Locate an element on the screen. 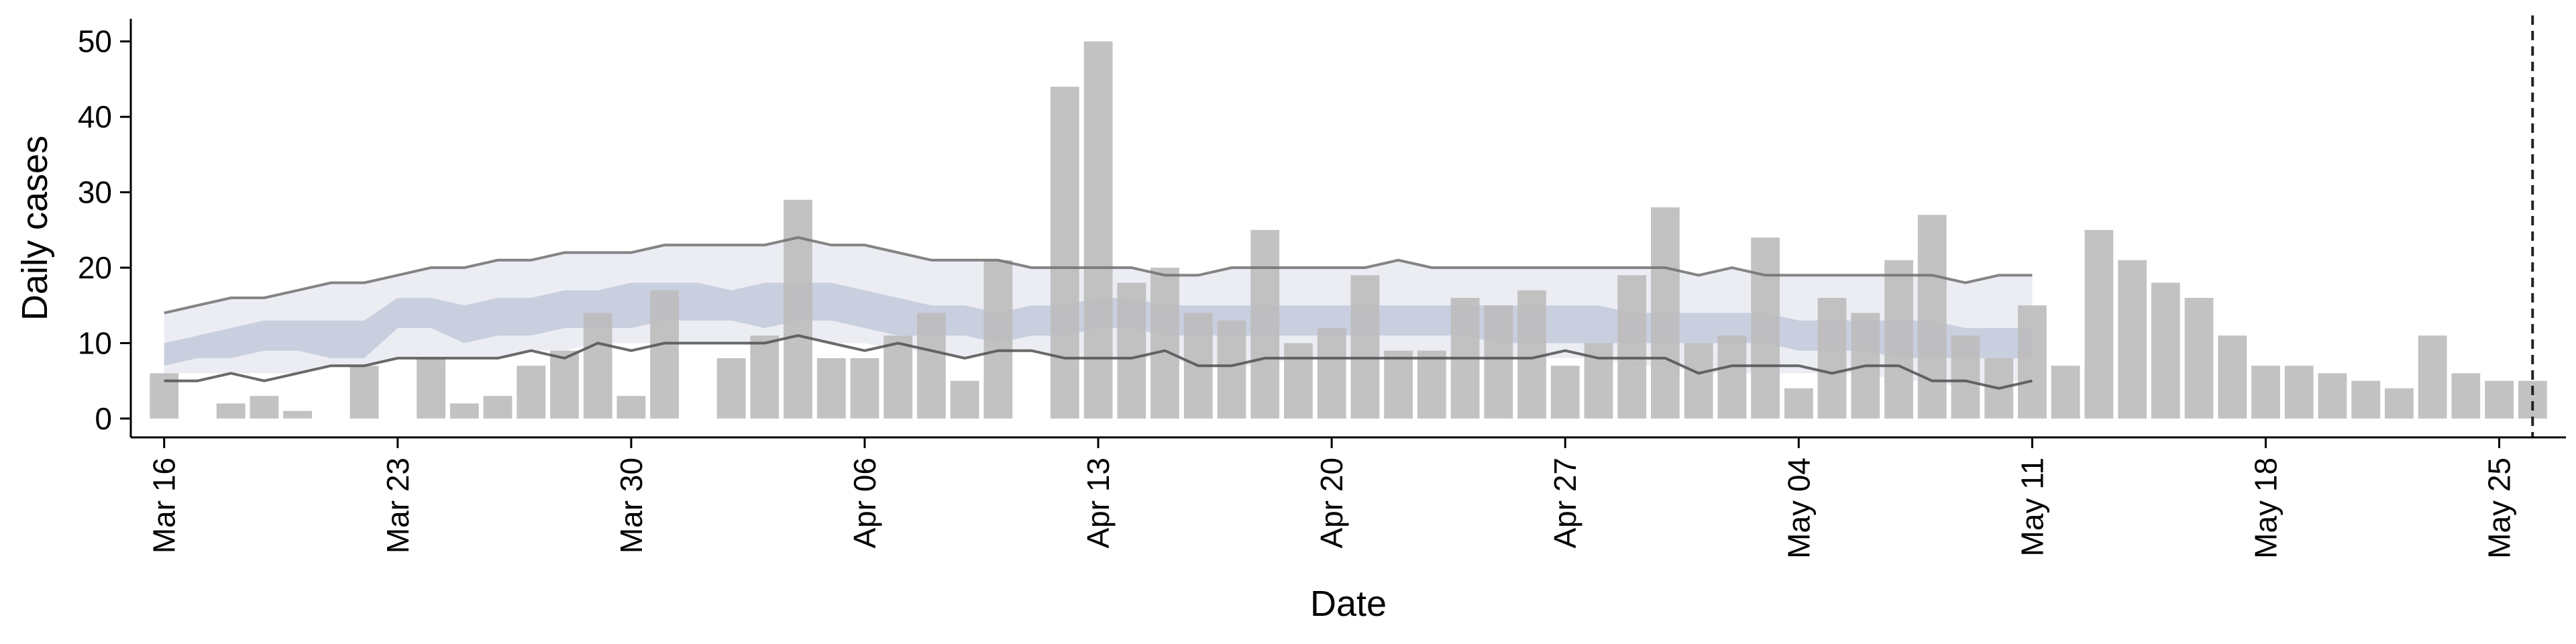 This screenshot has height=644, width=2576. x-tick-label: Mar 30 is located at coordinates (631, 505).